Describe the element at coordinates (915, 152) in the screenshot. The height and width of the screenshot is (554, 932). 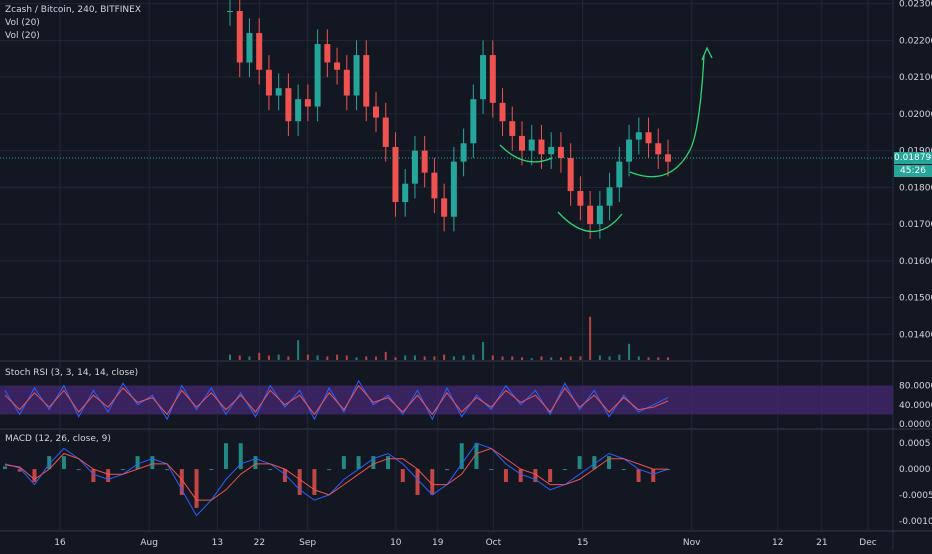
I see `price-tick-label: 0.019000` at that location.